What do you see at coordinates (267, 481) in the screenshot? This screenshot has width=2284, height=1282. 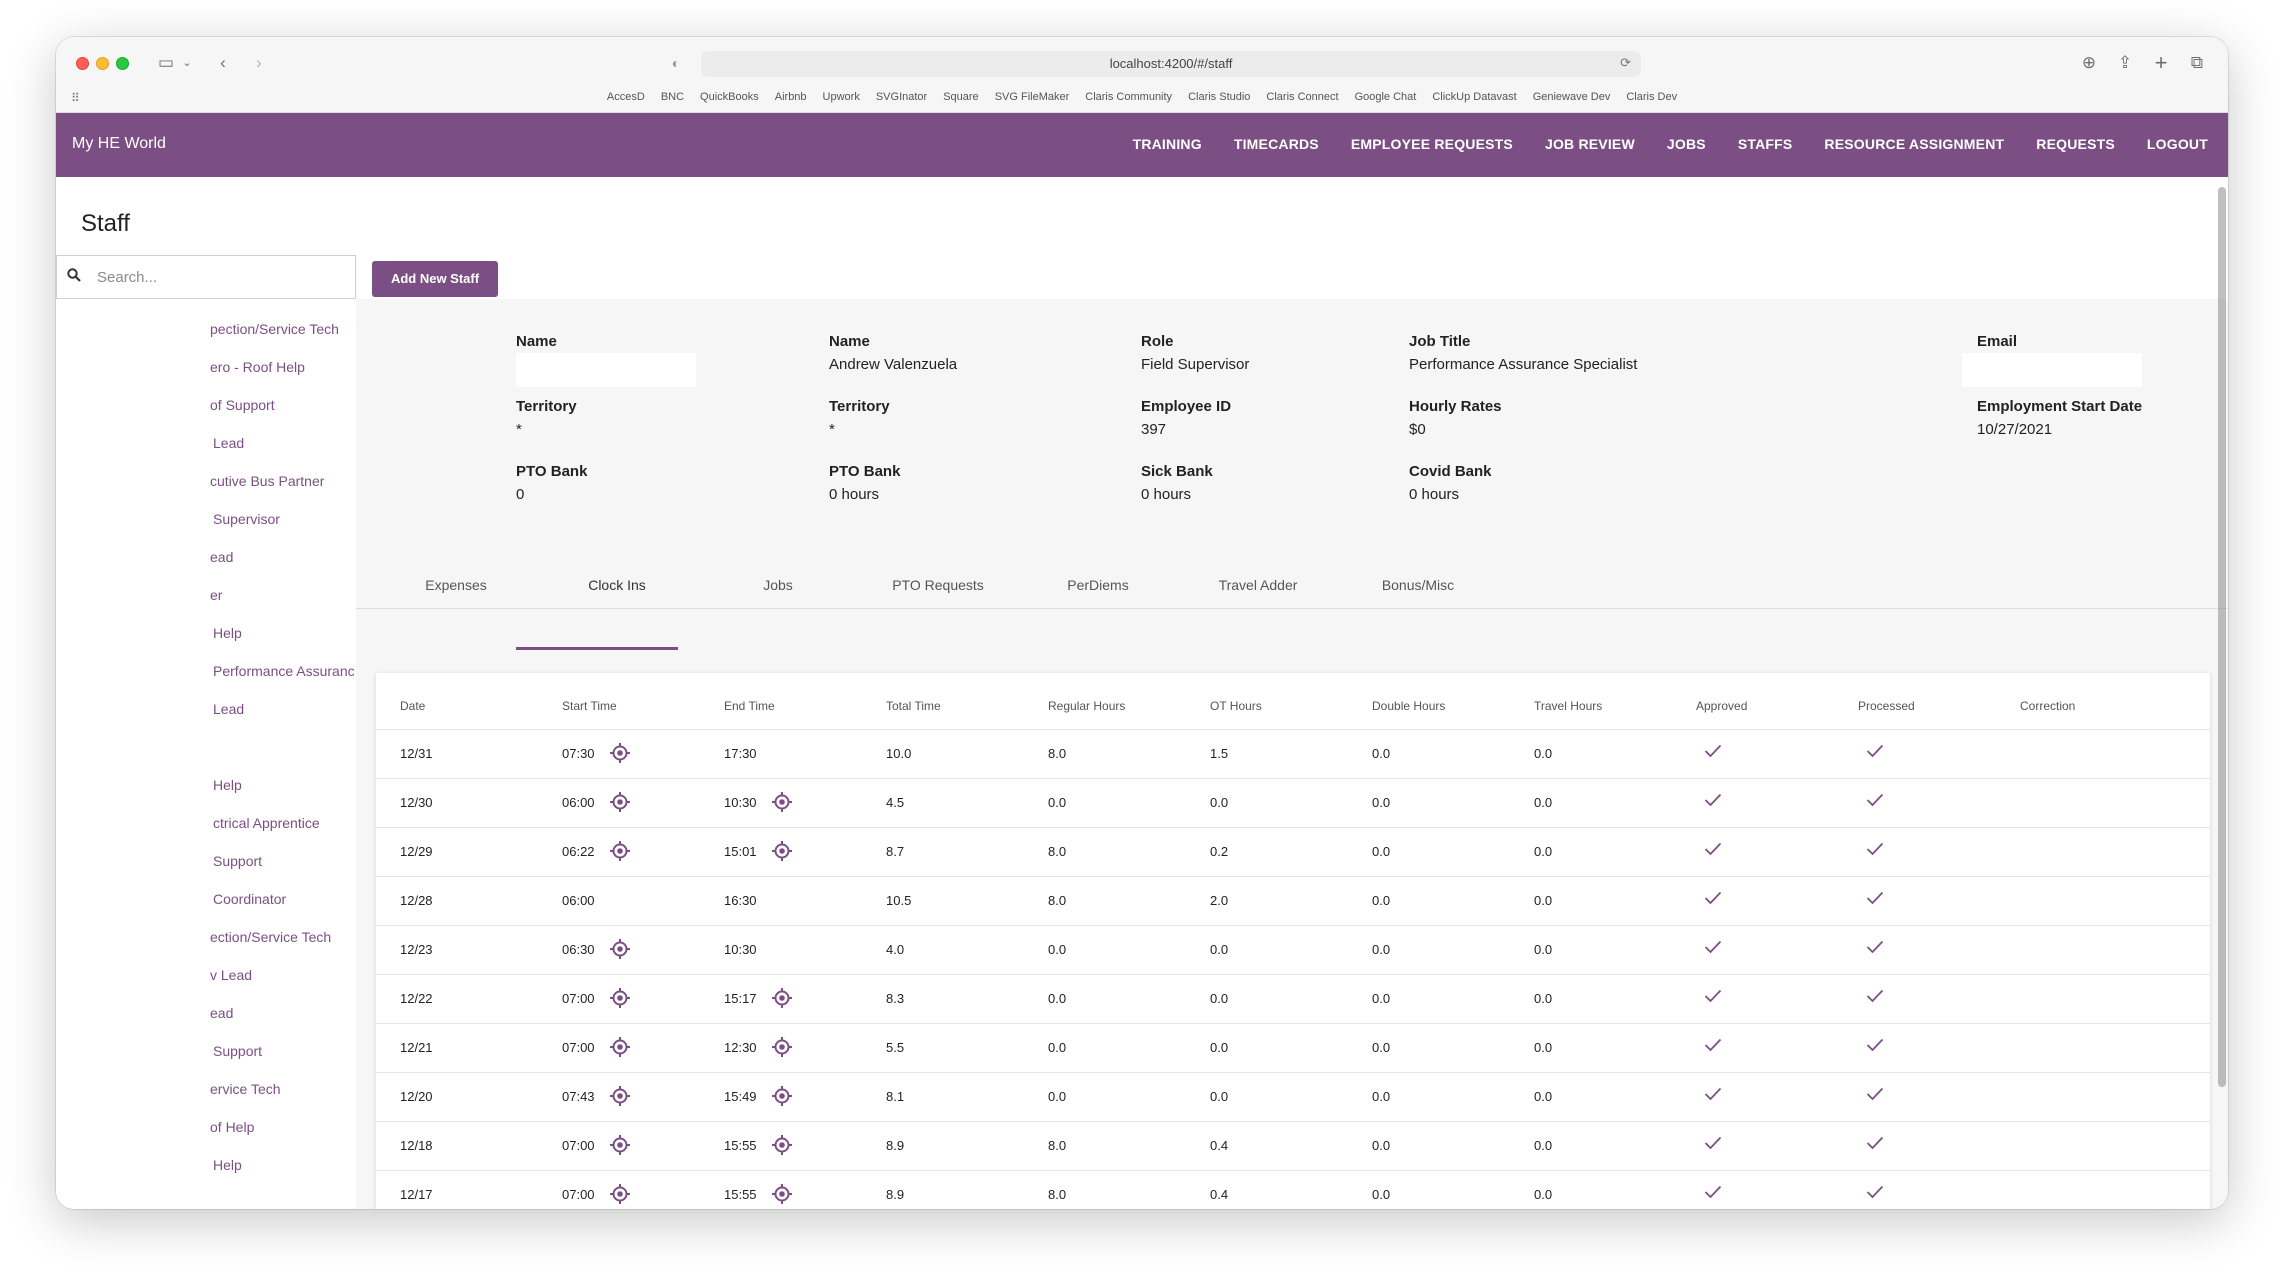 I see `staff-list-item: cutive Bus Partner` at bounding box center [267, 481].